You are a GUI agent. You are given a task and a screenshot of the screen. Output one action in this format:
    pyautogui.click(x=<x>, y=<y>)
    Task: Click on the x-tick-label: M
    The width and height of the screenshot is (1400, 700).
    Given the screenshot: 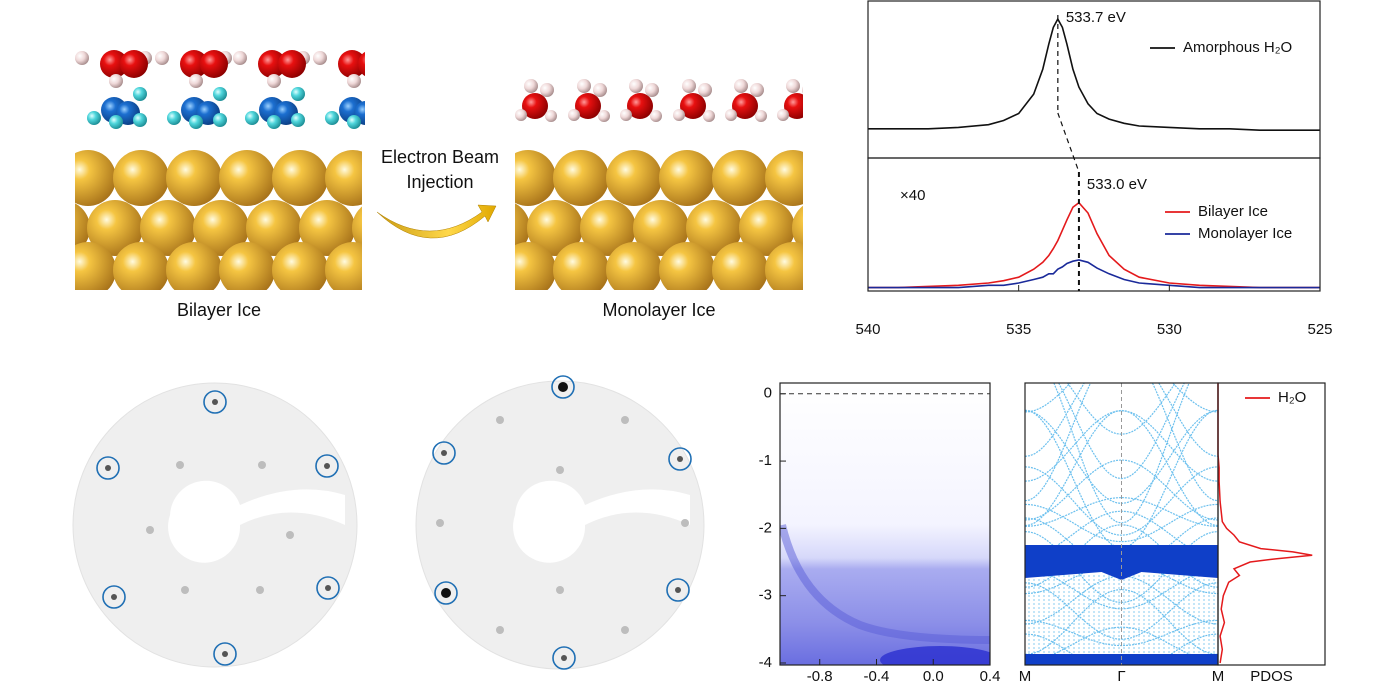 What is the action you would take?
    pyautogui.click(x=1025, y=676)
    